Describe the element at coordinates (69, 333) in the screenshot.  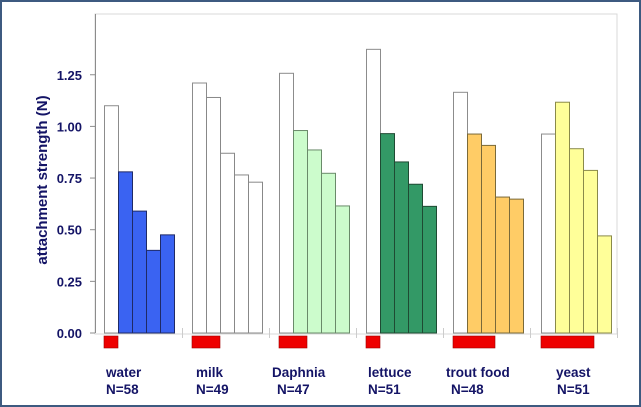
I see `y-tick-label: 0.00` at that location.